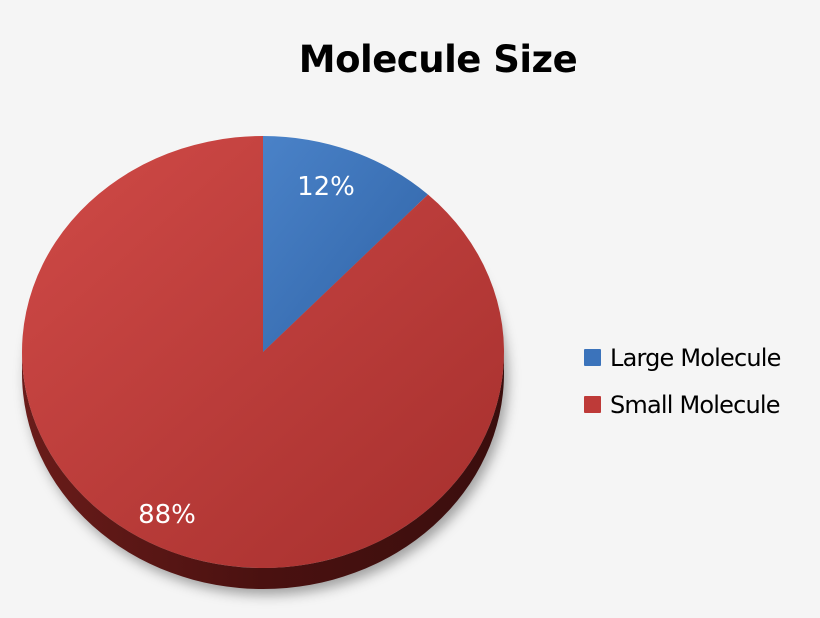  I want to click on legend-item-large-molecule: Large Molecule, so click(682, 357).